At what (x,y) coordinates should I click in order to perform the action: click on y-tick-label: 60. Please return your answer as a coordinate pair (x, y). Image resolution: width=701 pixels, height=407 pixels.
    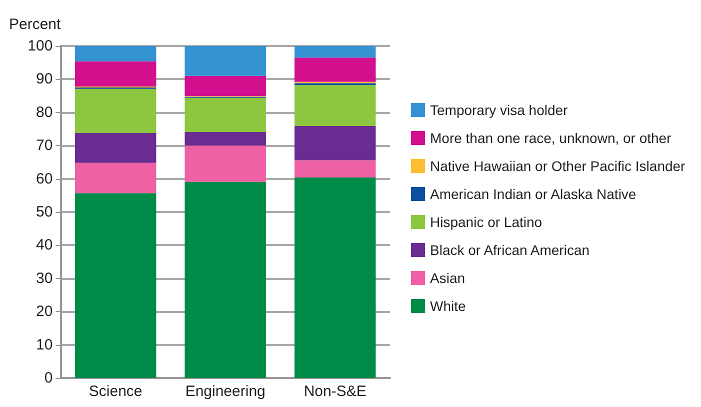
    Looking at the image, I should click on (44, 179).